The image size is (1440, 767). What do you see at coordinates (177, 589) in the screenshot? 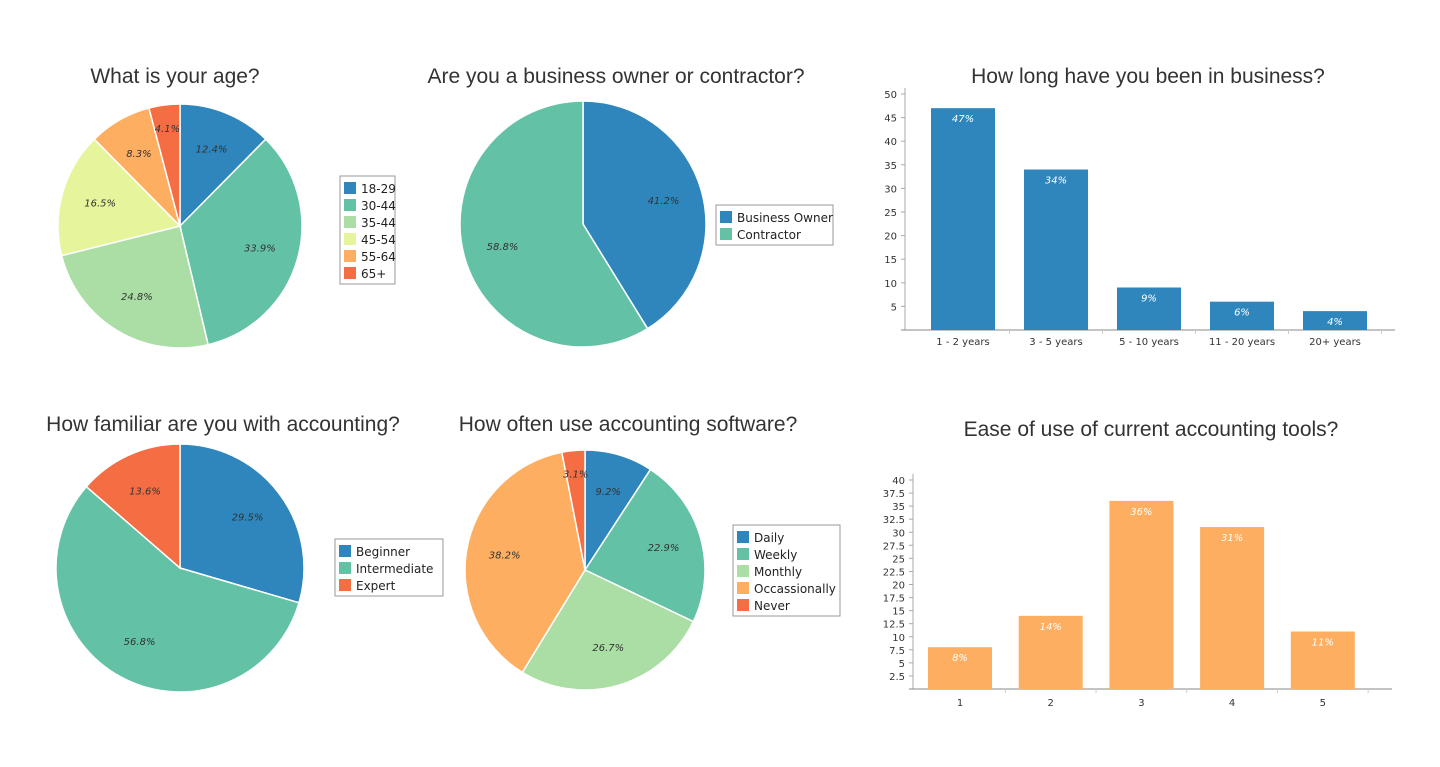
I see `pie-slice-Intermediate` at bounding box center [177, 589].